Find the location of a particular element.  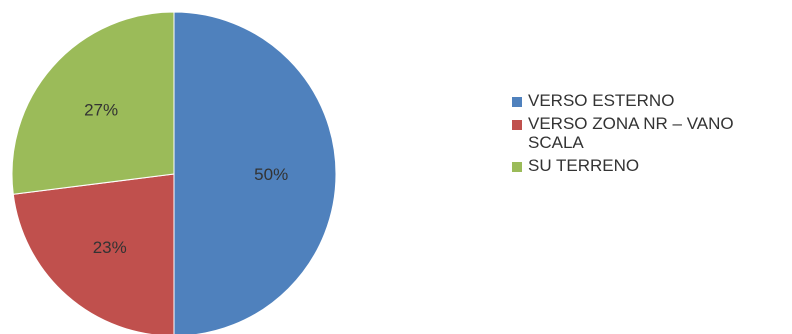

pie-slice-su-terreno is located at coordinates (93, 103).